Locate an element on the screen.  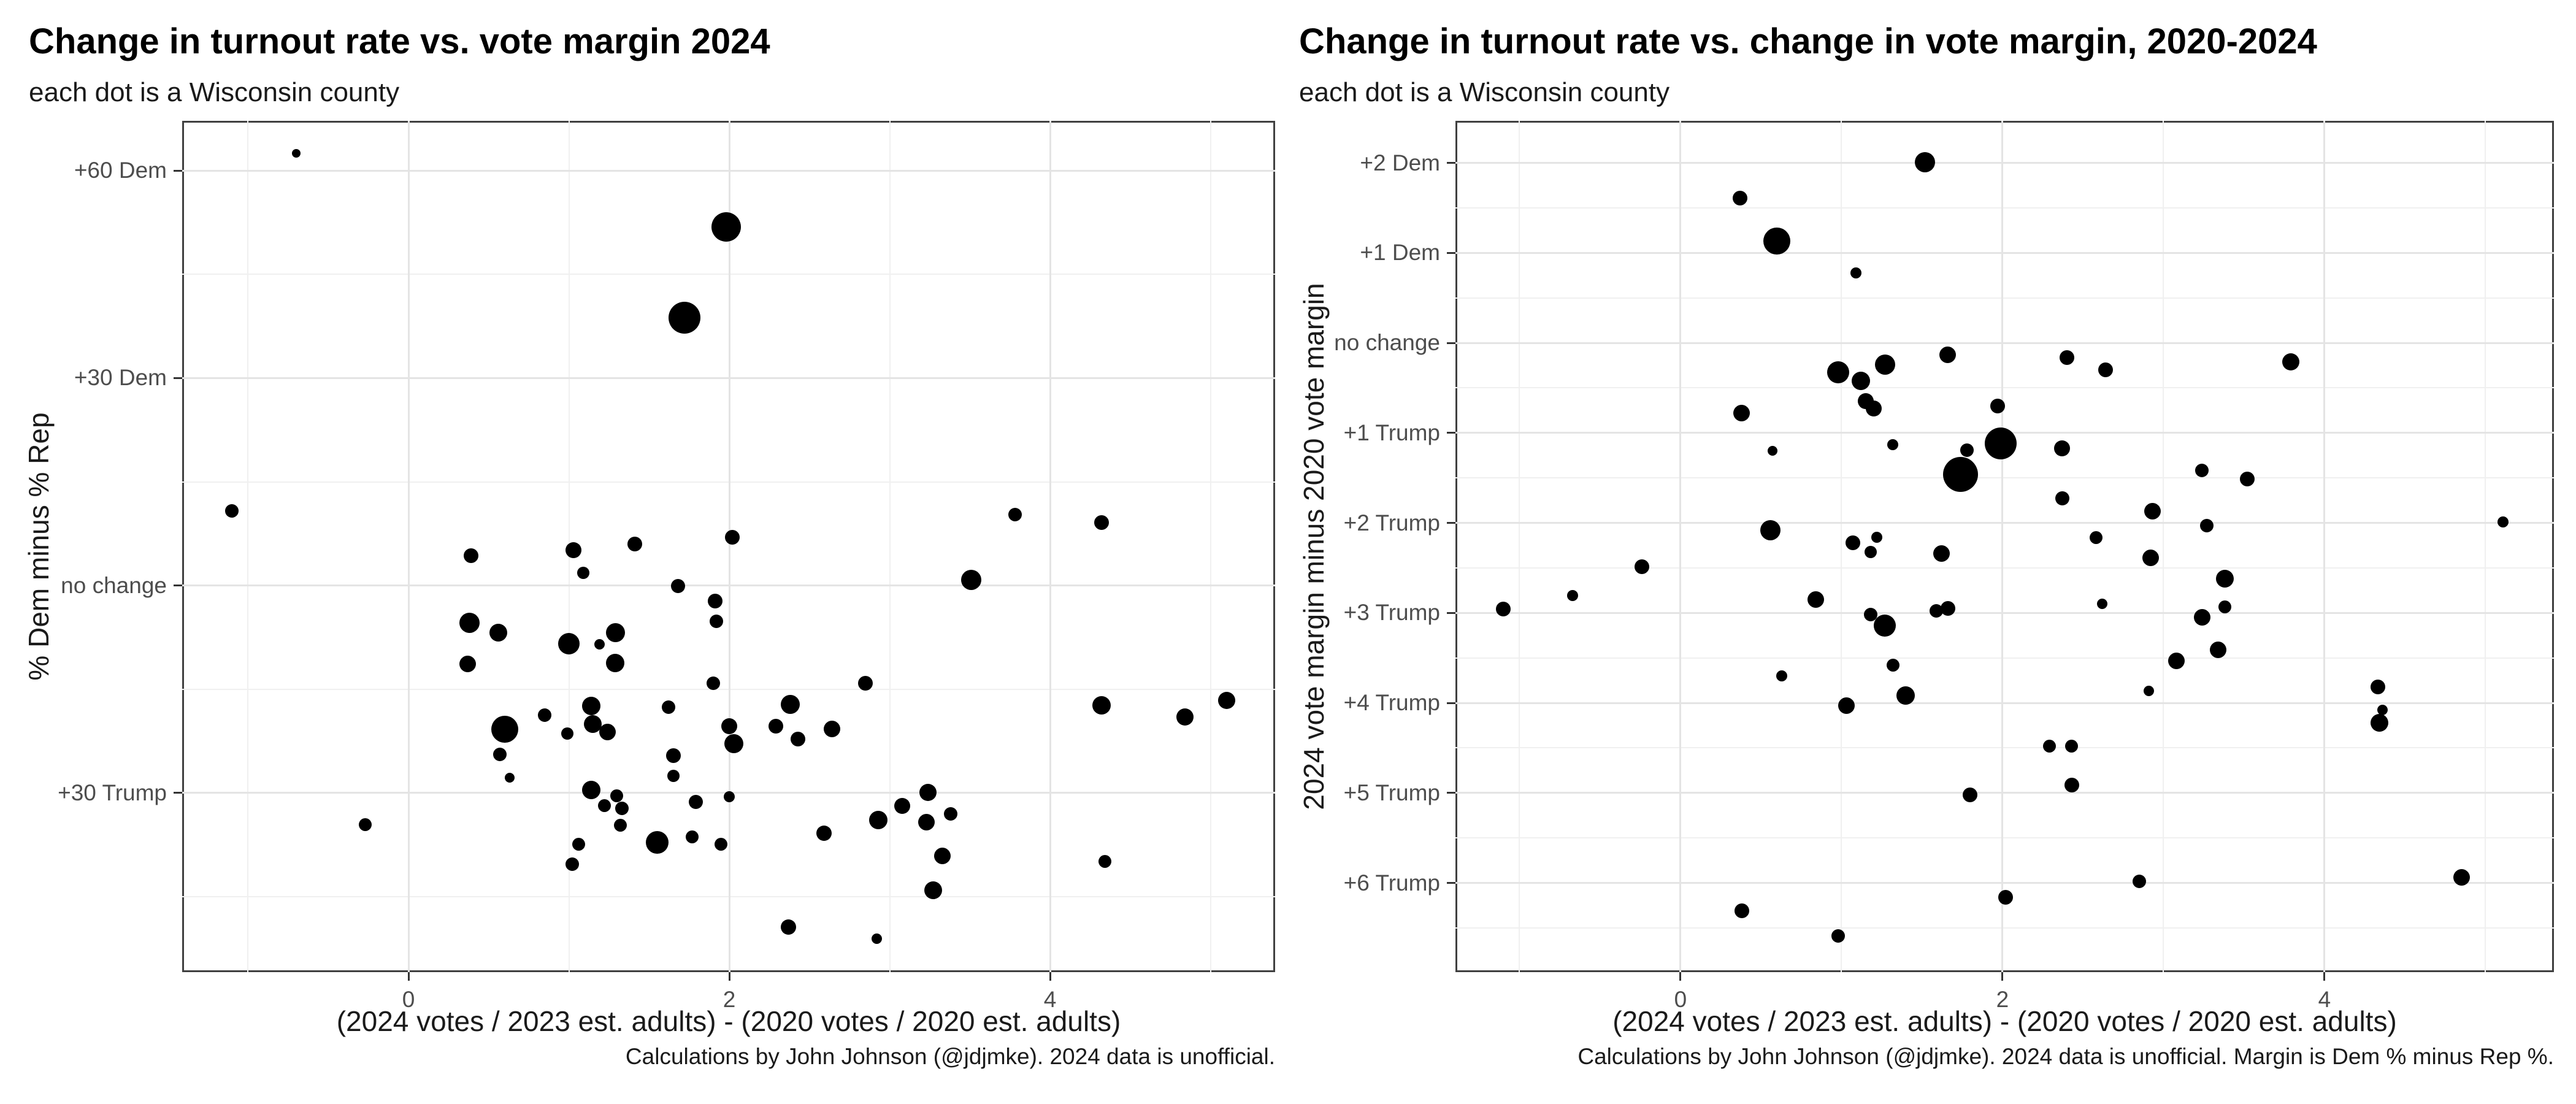
y-tick-label: +1 Dem is located at coordinates (1400, 253).